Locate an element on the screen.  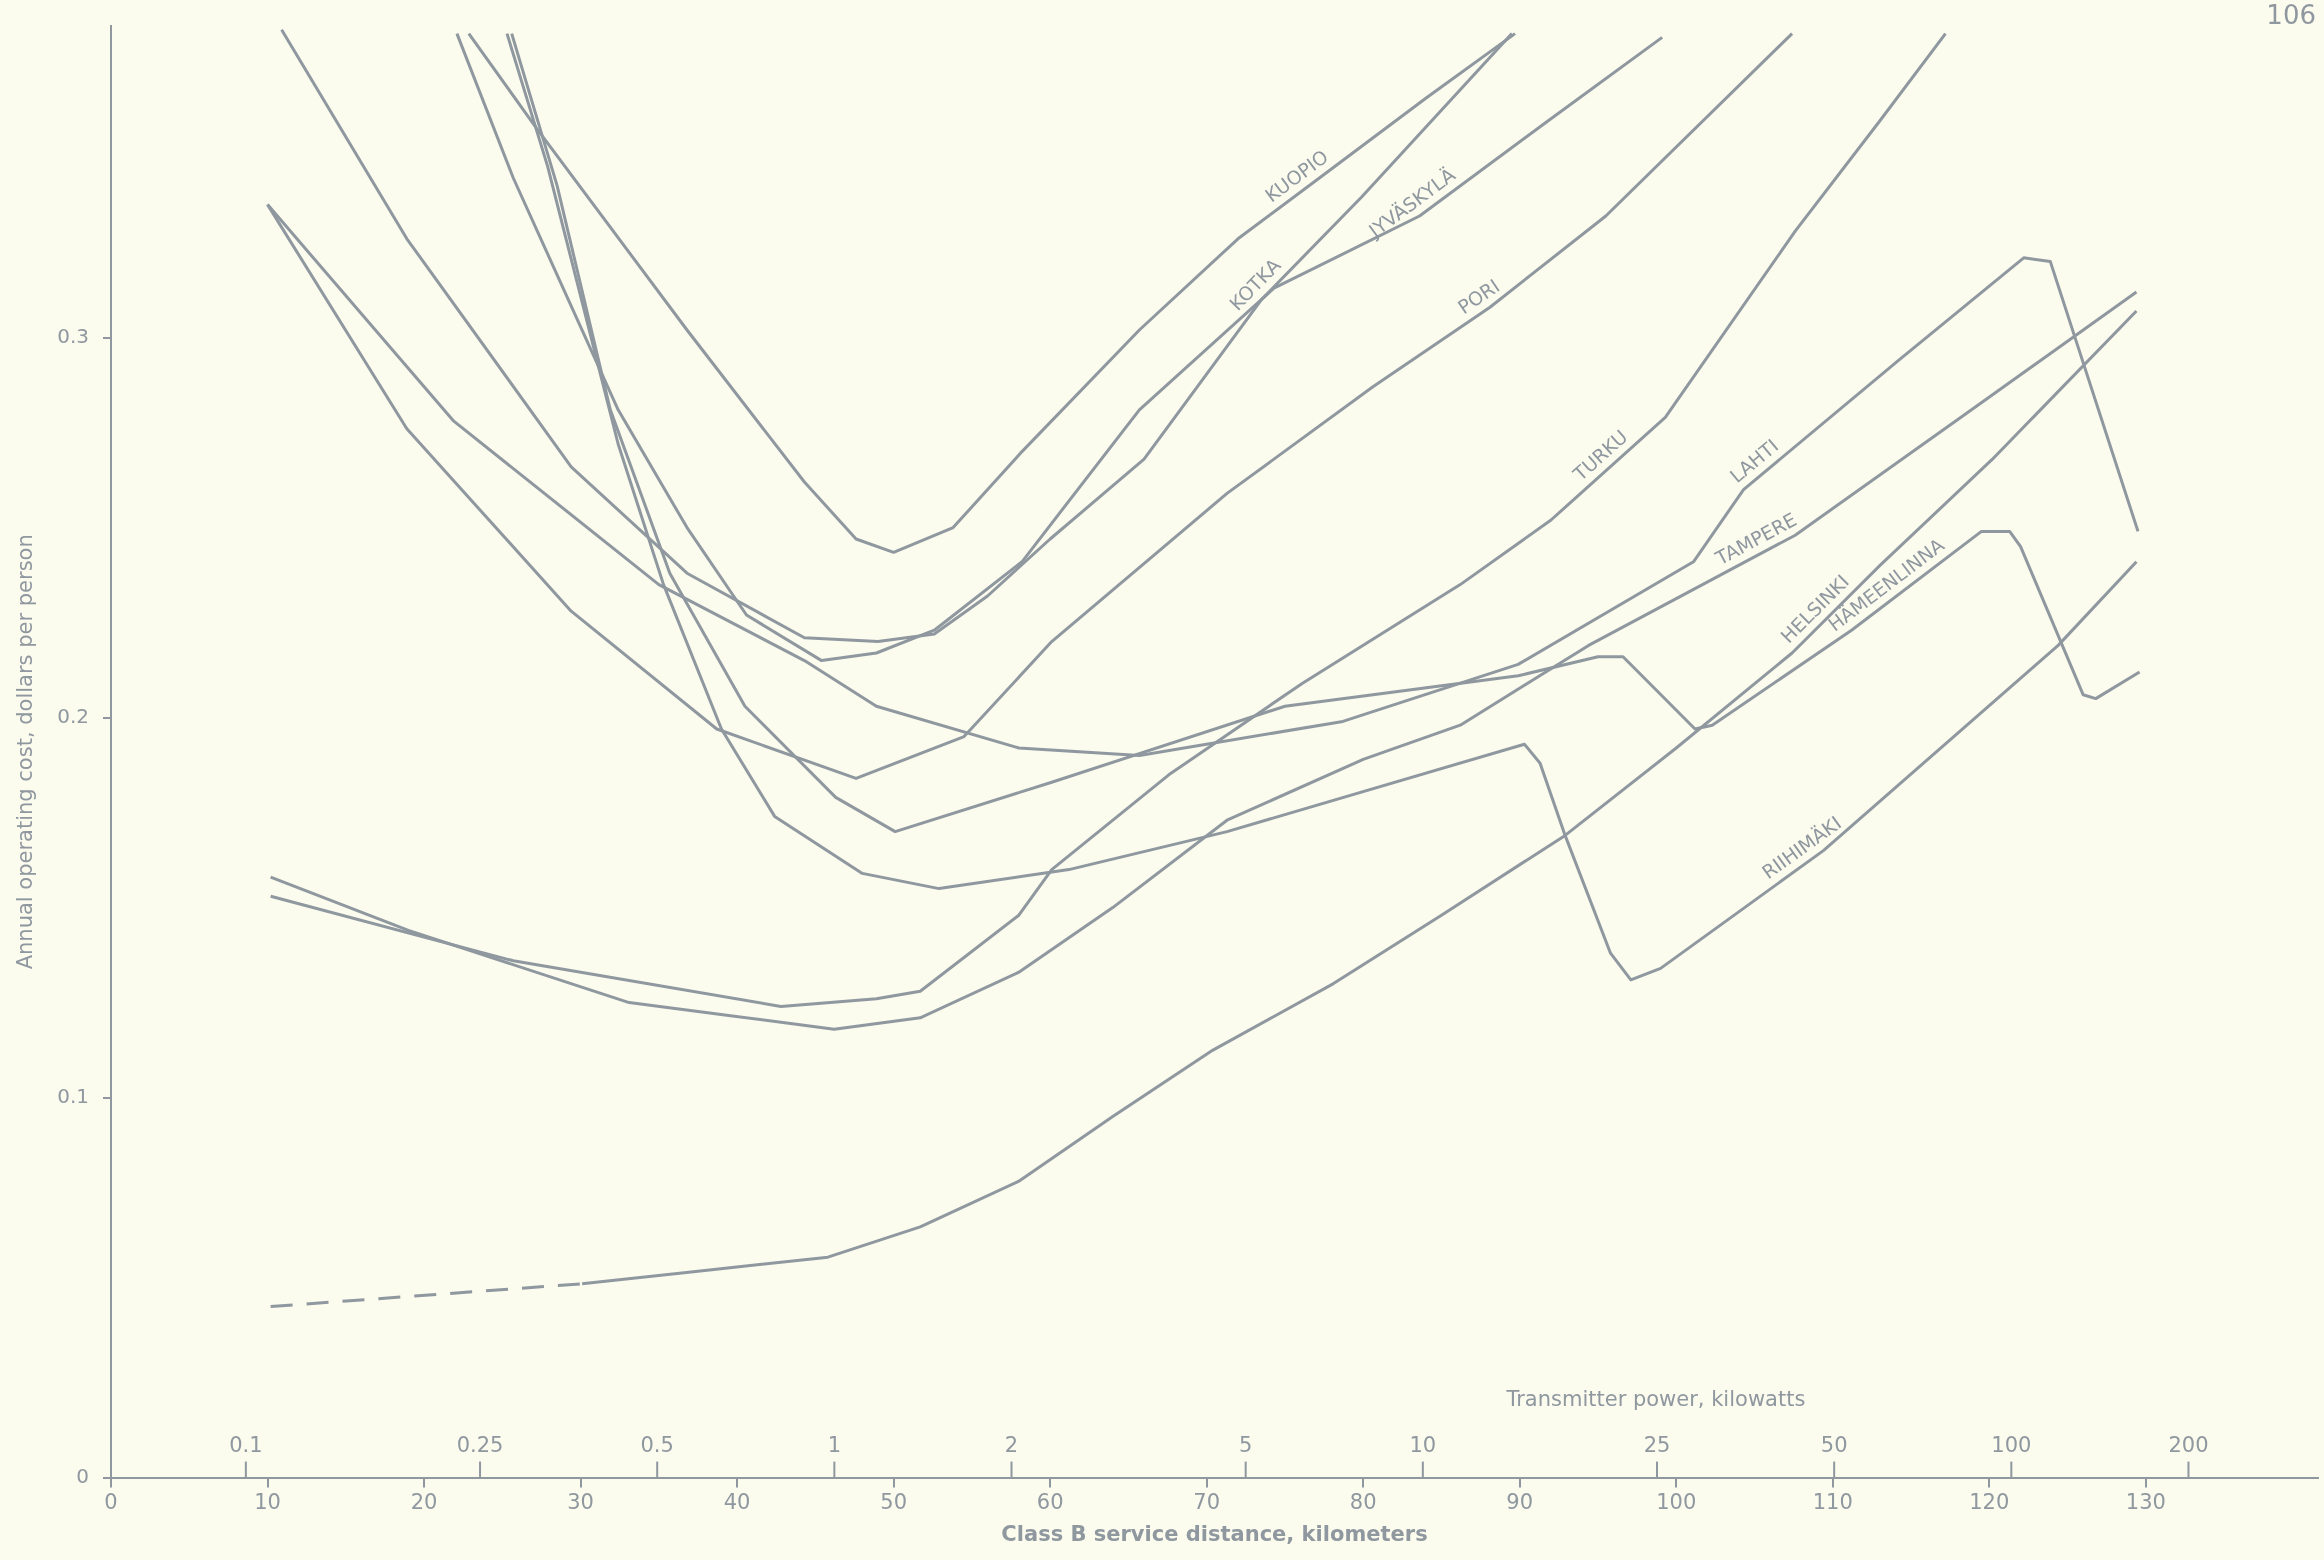
x2-tick-label: 1 is located at coordinates (834, 1444).